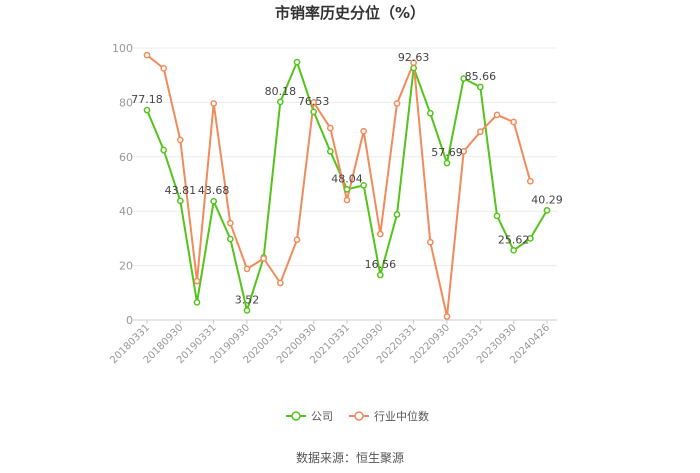  What do you see at coordinates (147, 99) in the screenshot?
I see `data-label: 77.18` at bounding box center [147, 99].